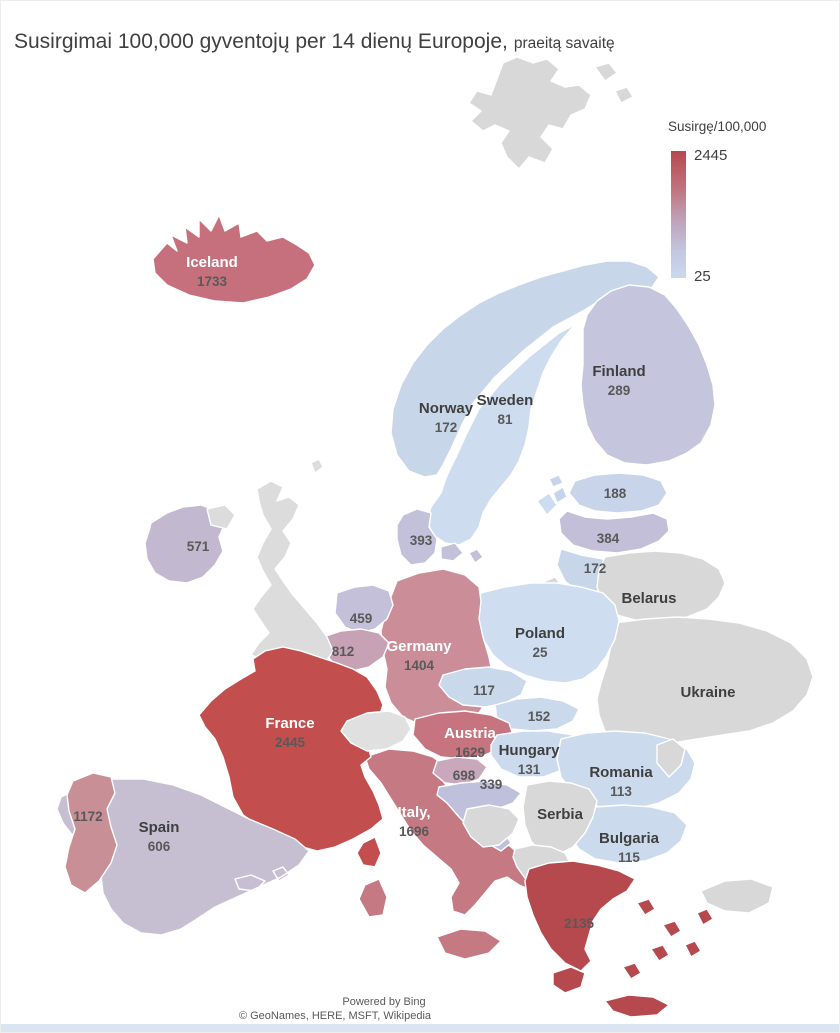 This screenshot has height=1033, width=840. I want to click on map-region-norway, so click(525, 369).